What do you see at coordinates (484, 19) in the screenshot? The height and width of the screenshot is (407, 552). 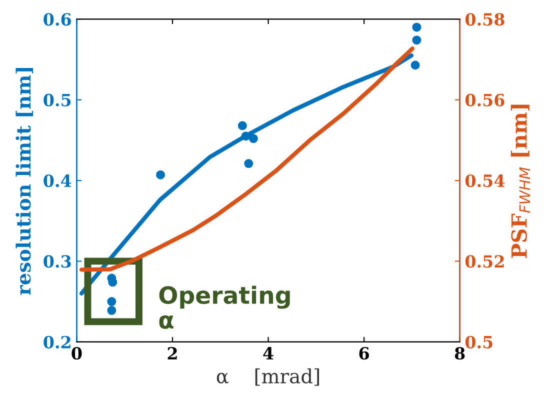 I see `y2-tick-label: 0.58` at bounding box center [484, 19].